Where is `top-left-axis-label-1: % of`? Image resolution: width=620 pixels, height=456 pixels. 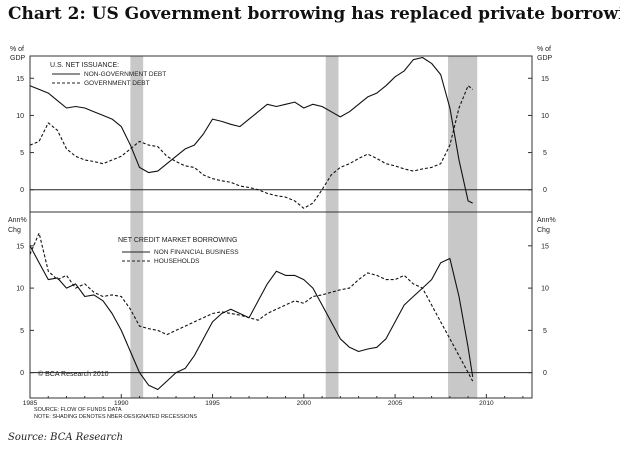
top-left-axis-label-1: % of is located at coordinates (17, 49).